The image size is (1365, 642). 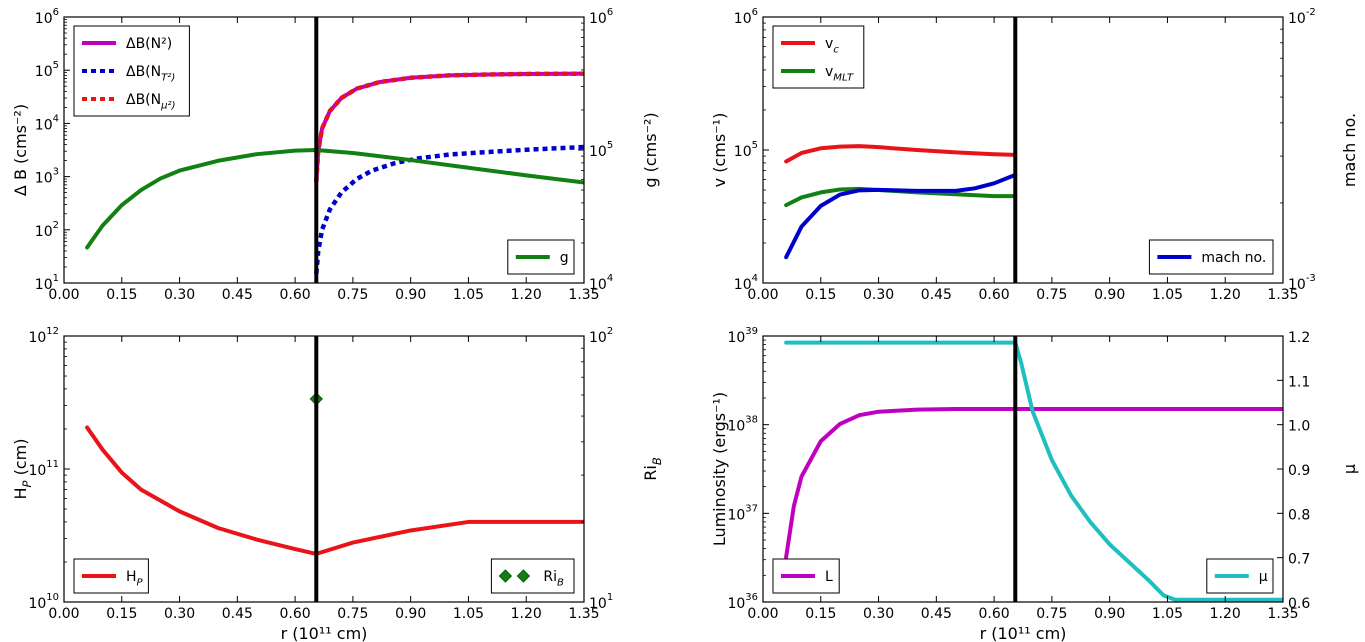 What do you see at coordinates (1263, 577) in the screenshot?
I see `legend-label: μ` at bounding box center [1263, 577].